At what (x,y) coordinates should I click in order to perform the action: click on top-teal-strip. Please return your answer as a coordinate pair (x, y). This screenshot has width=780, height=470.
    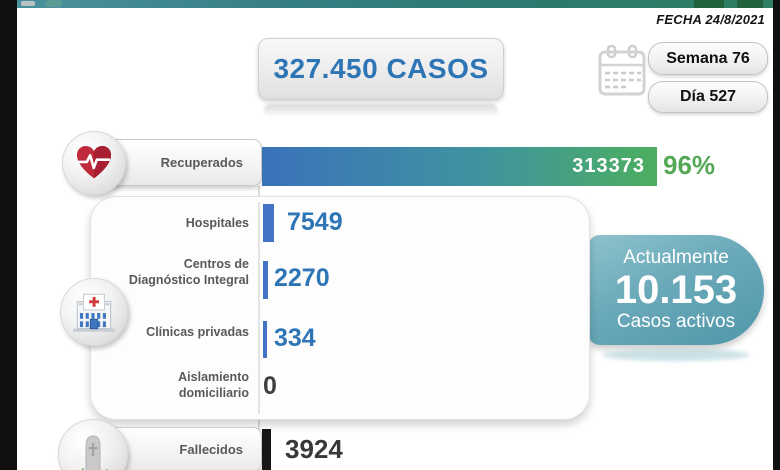
    Looking at the image, I should click on (395, 4).